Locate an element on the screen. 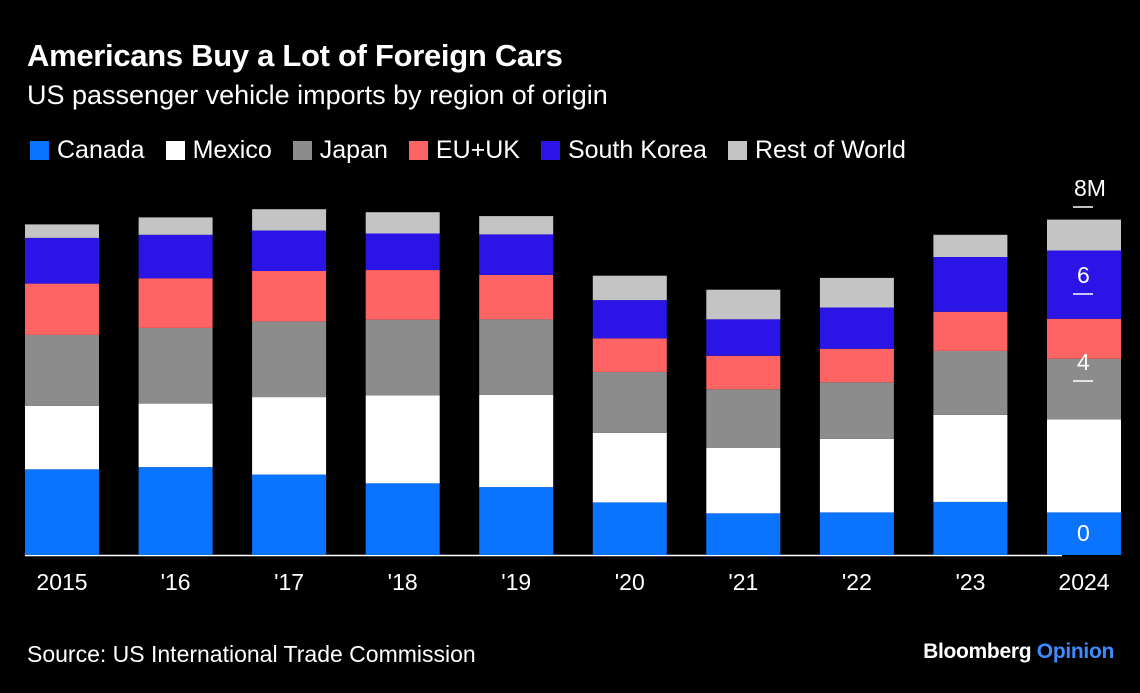 The image size is (1140, 693). x-tick-label: '18 is located at coordinates (403, 582).